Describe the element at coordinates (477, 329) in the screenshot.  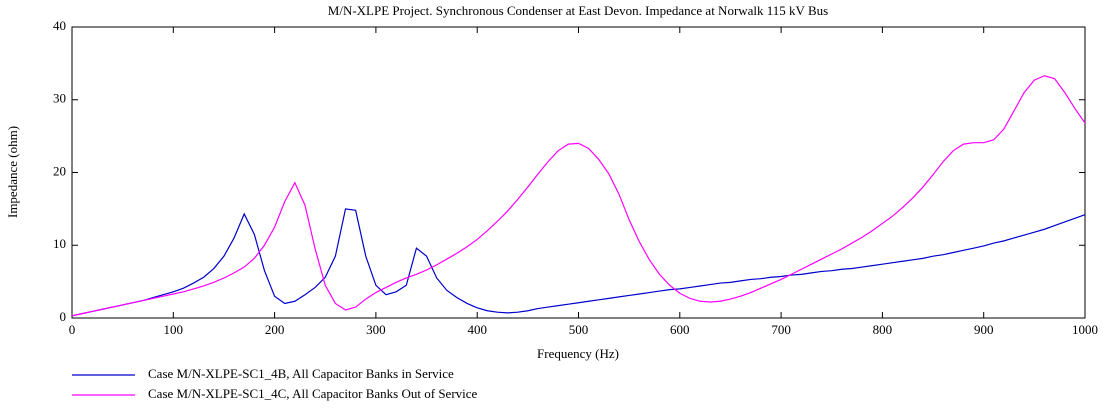
I see `x-tick-label: 400` at that location.